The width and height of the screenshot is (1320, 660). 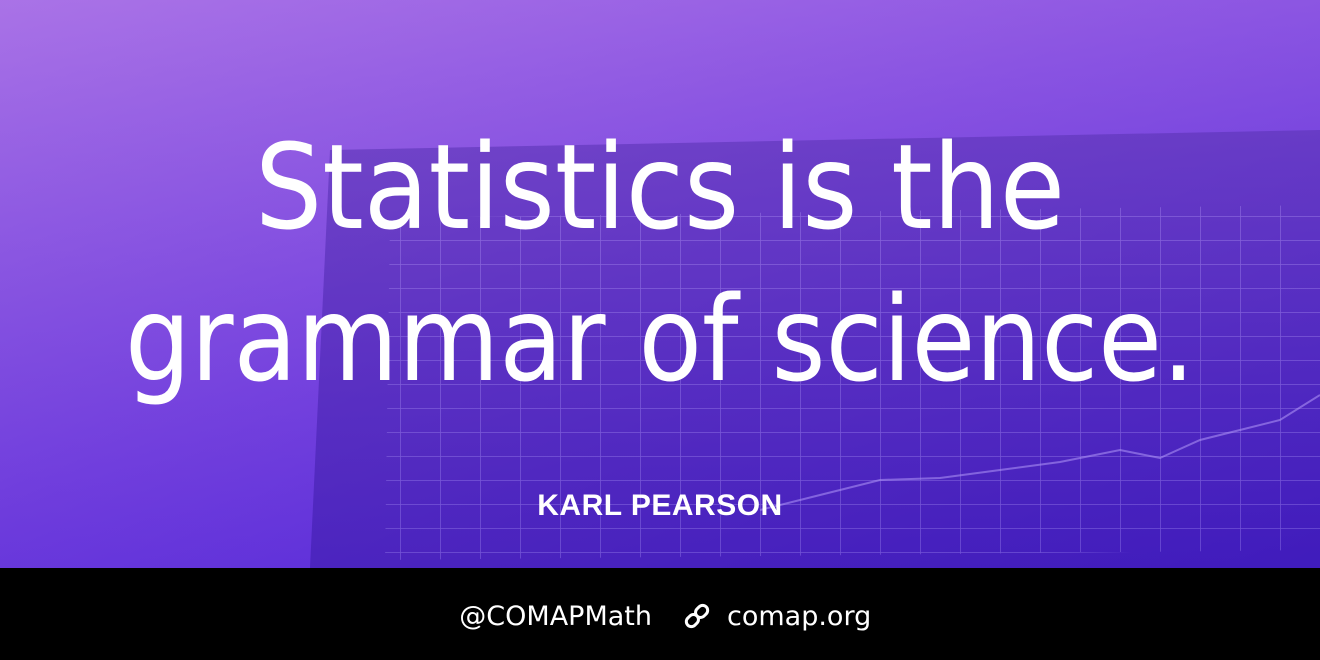 I want to click on link-icon, so click(x=697, y=616).